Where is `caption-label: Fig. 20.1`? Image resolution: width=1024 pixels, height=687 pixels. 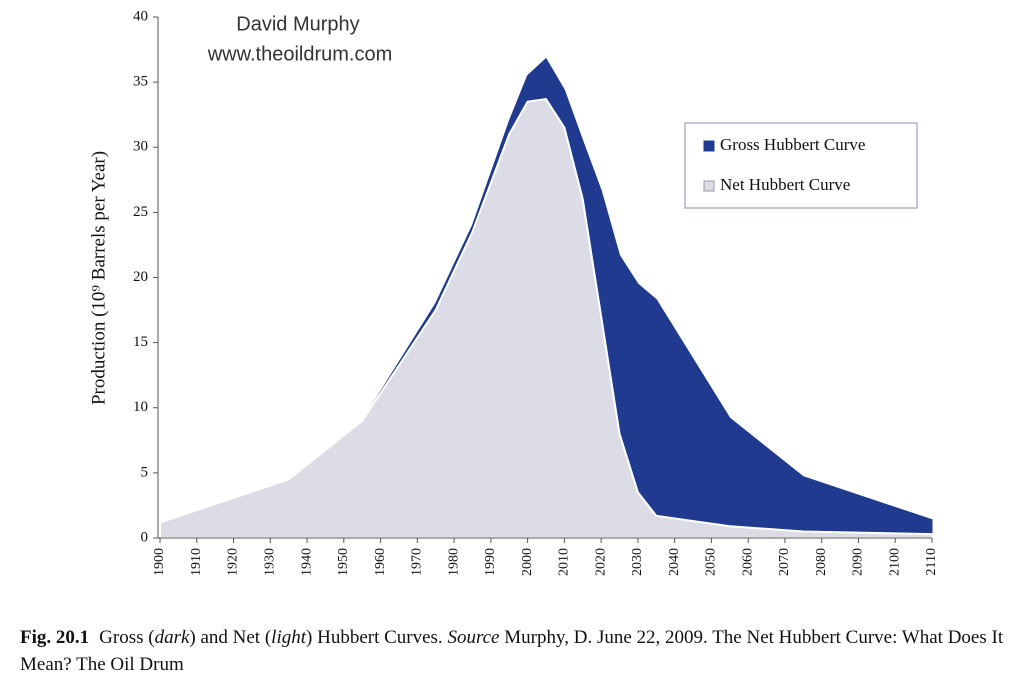
caption-label: Fig. 20.1 is located at coordinates (55, 637).